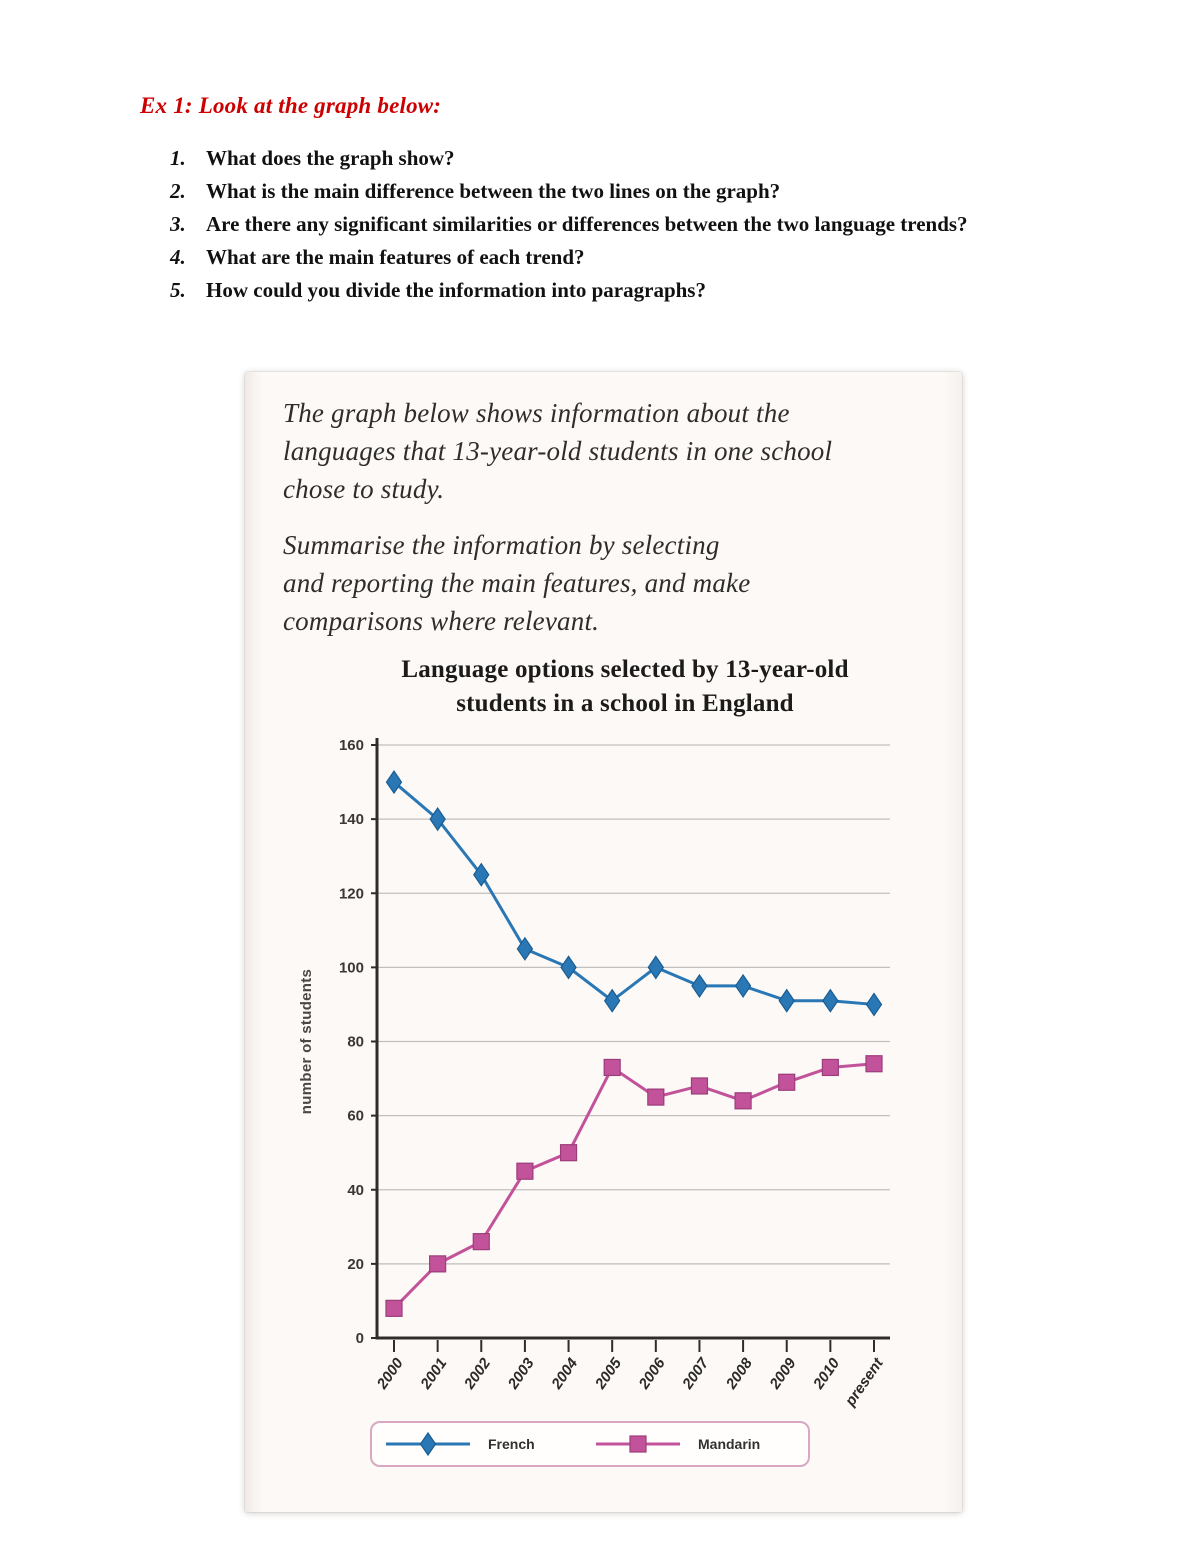 The width and height of the screenshot is (1200, 1553). I want to click on svg-text: 140, so click(351, 819).